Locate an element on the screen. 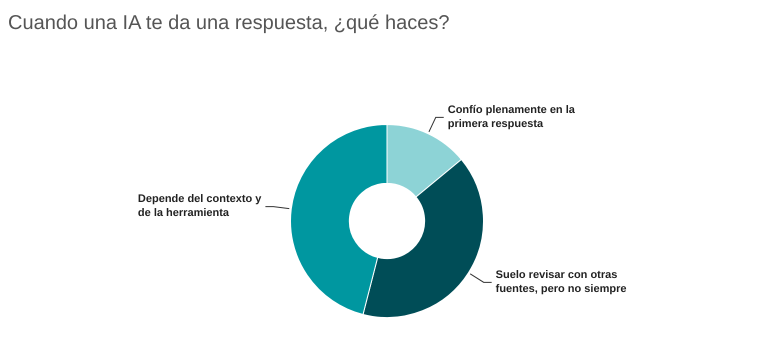 The image size is (769, 341). slice-label: Confío plenamente en la primera respuesta is located at coordinates (512, 117).